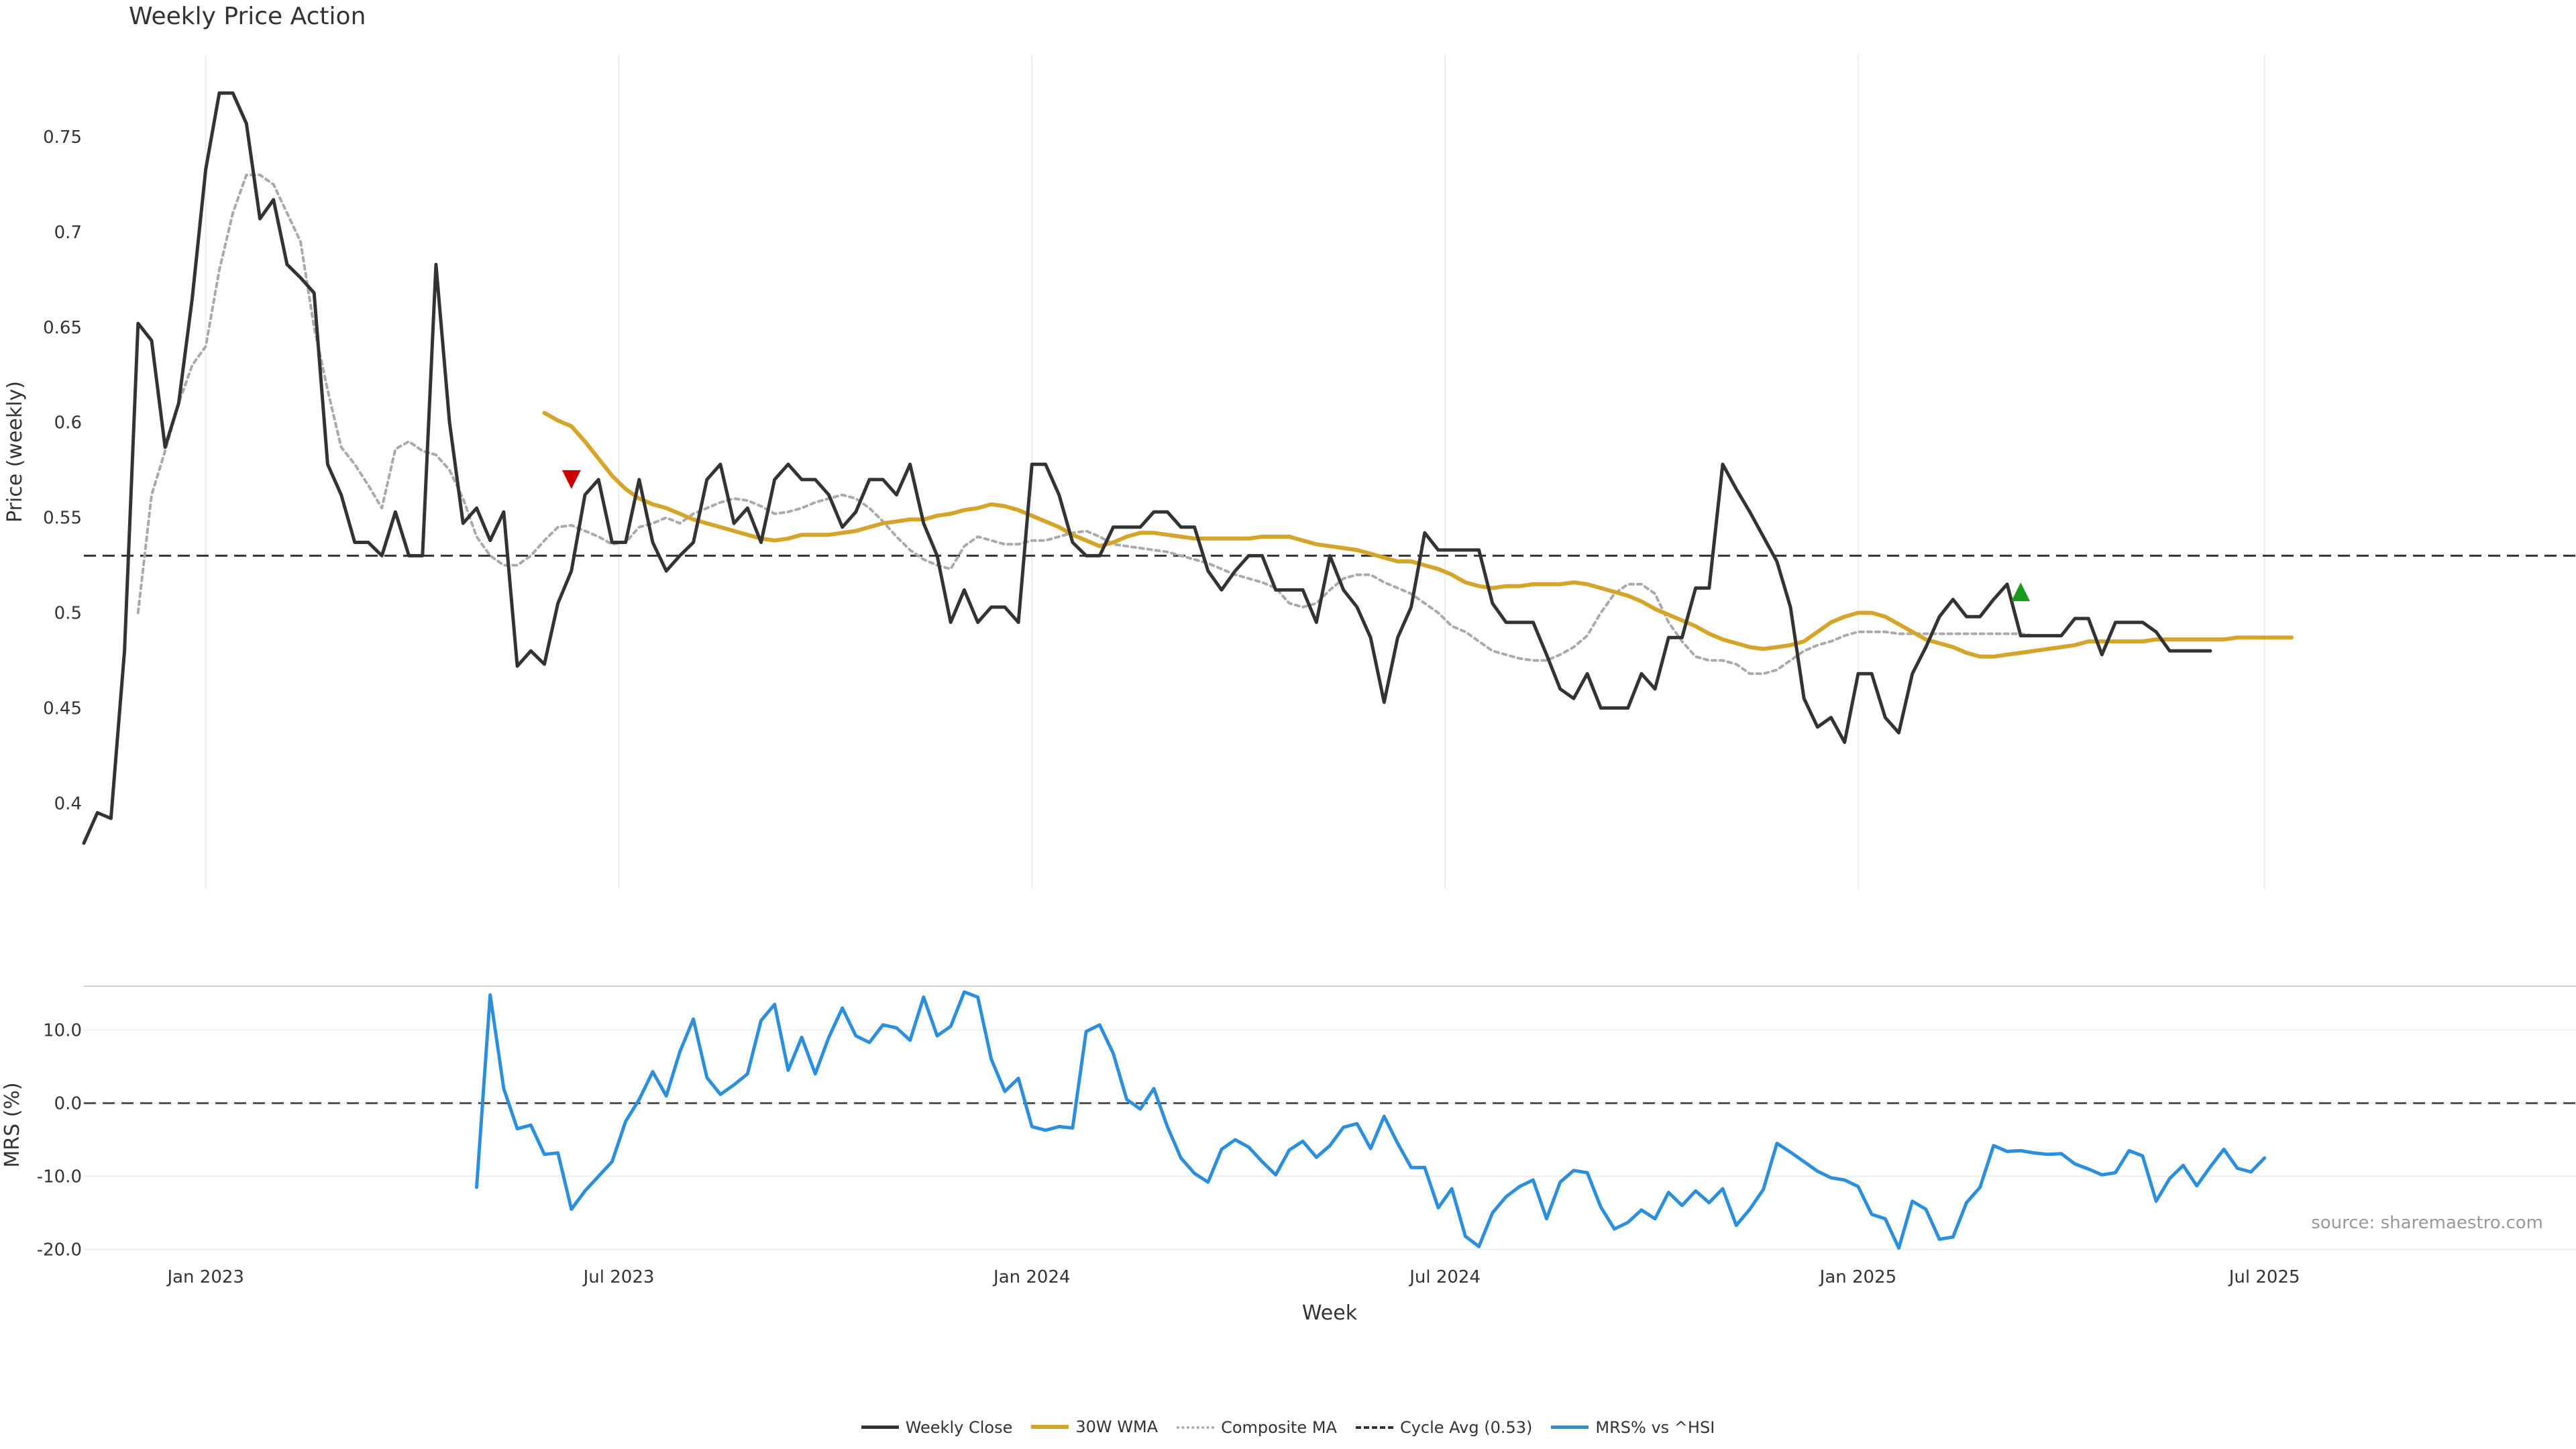 The image size is (2576, 1449). What do you see at coordinates (62, 518) in the screenshot?
I see `price-ytick-label: 0.55` at bounding box center [62, 518].